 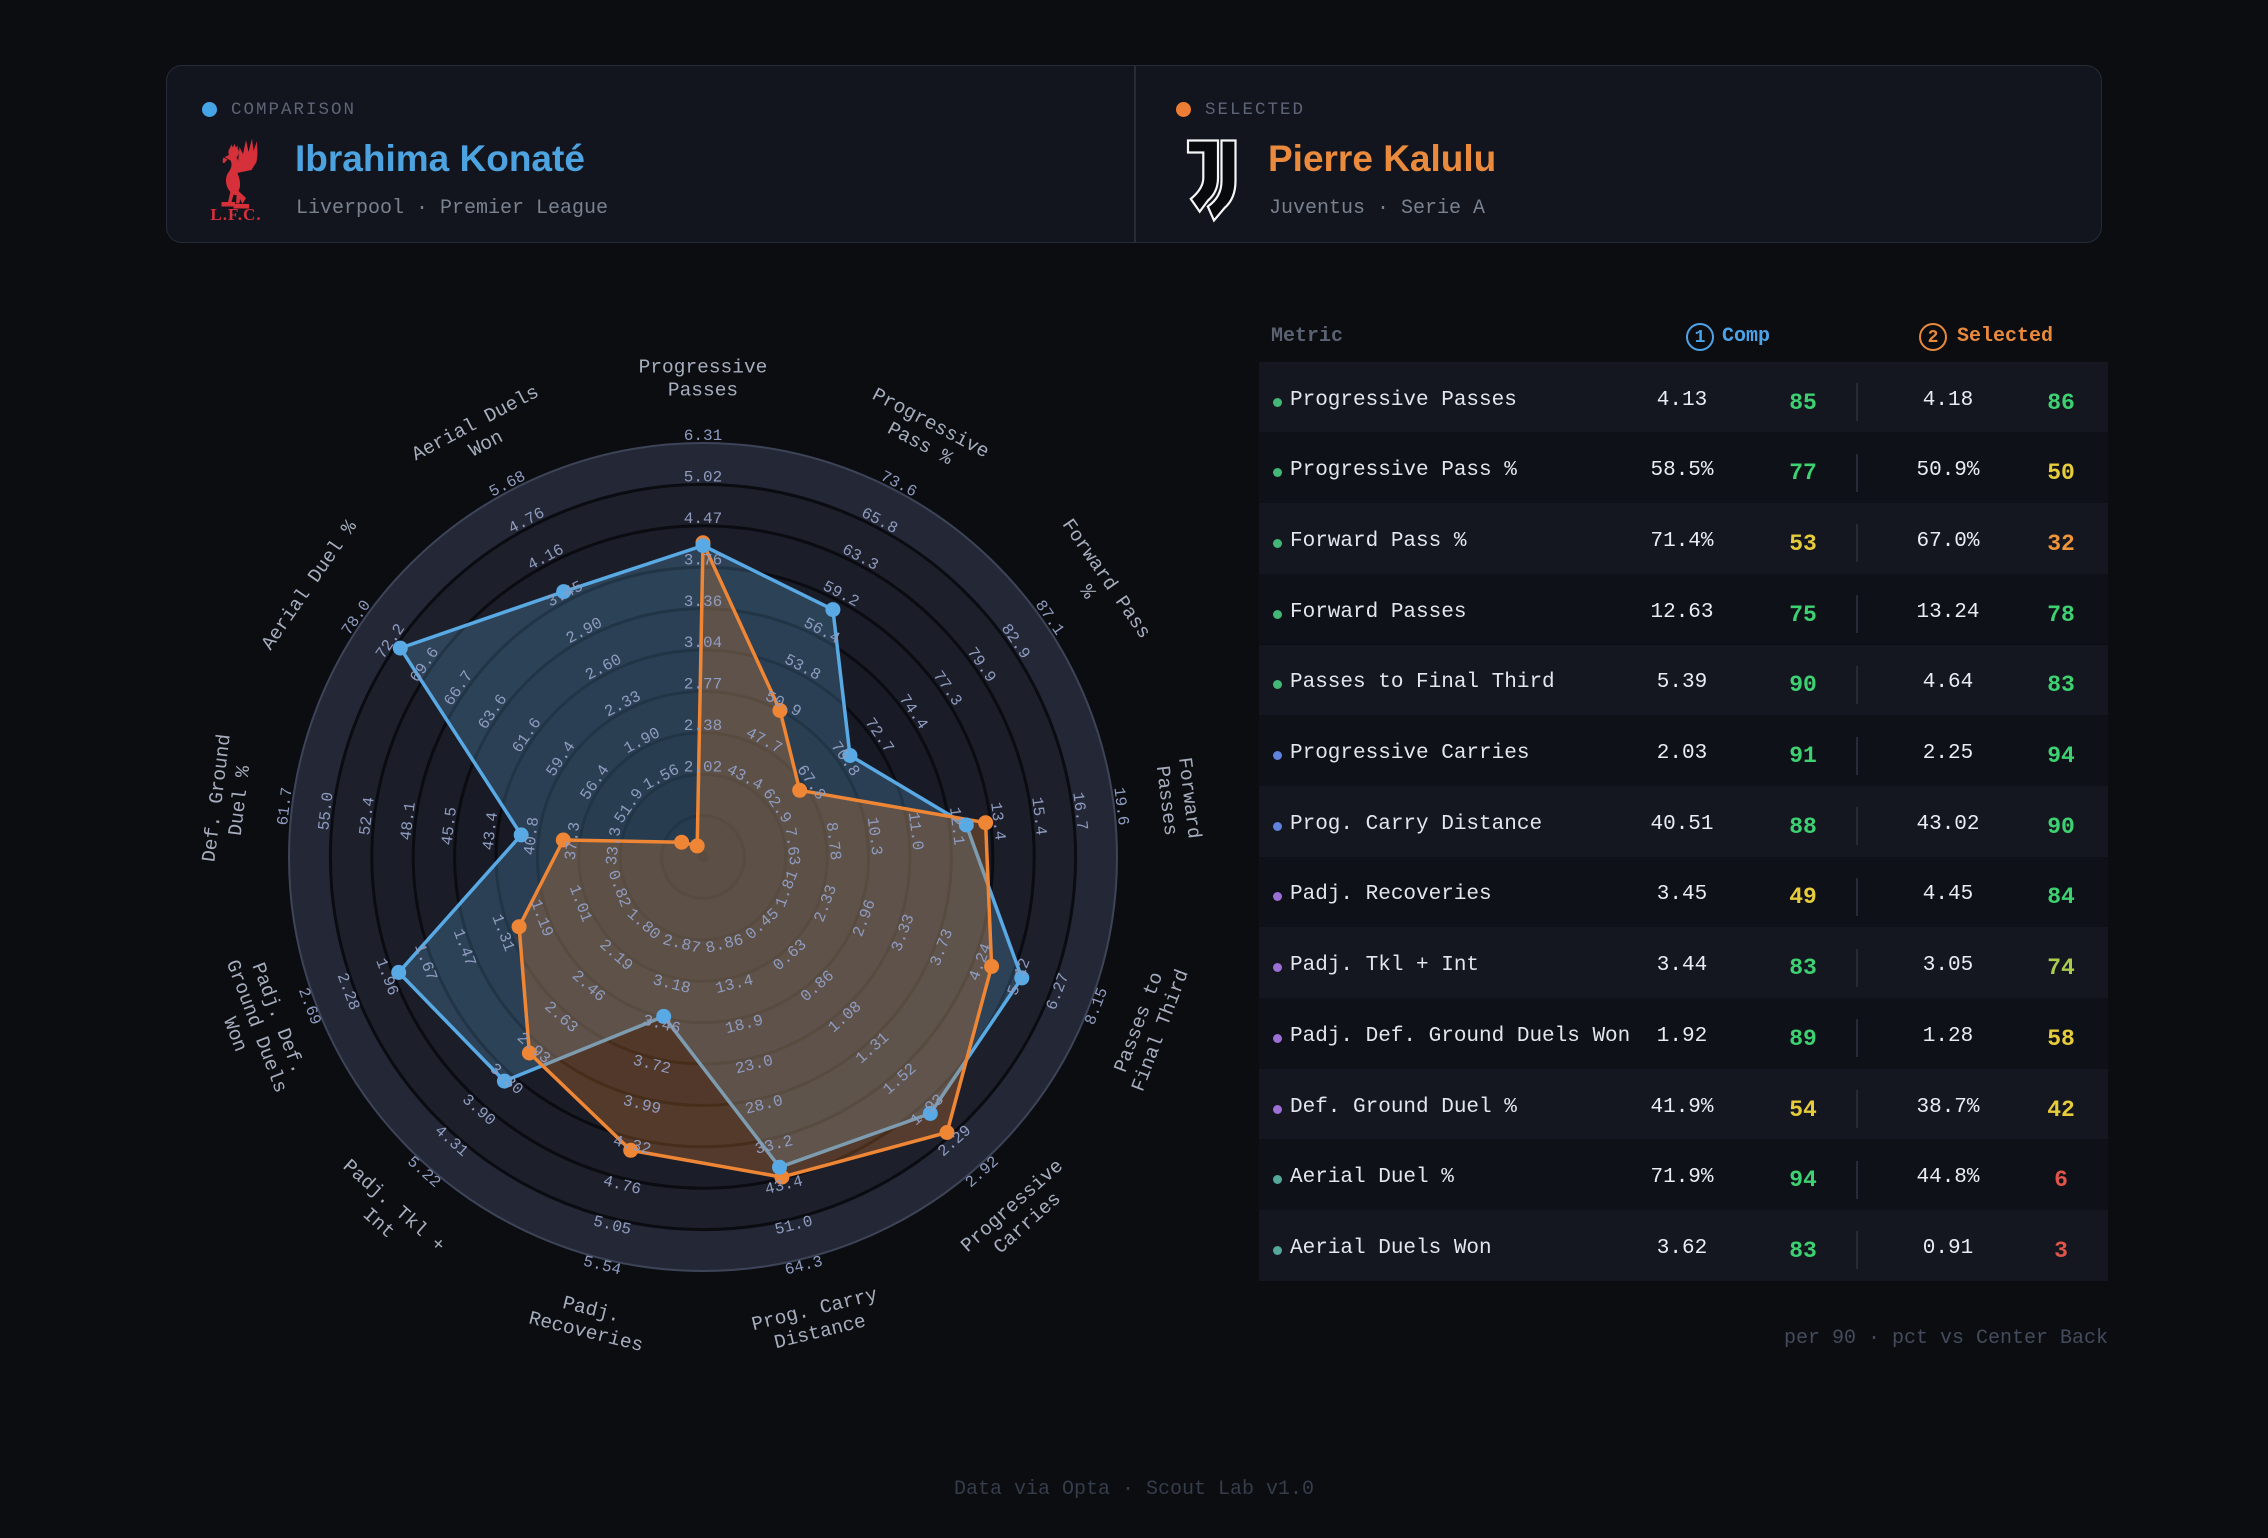 I want to click on svg-text: 45.5, so click(x=449, y=826).